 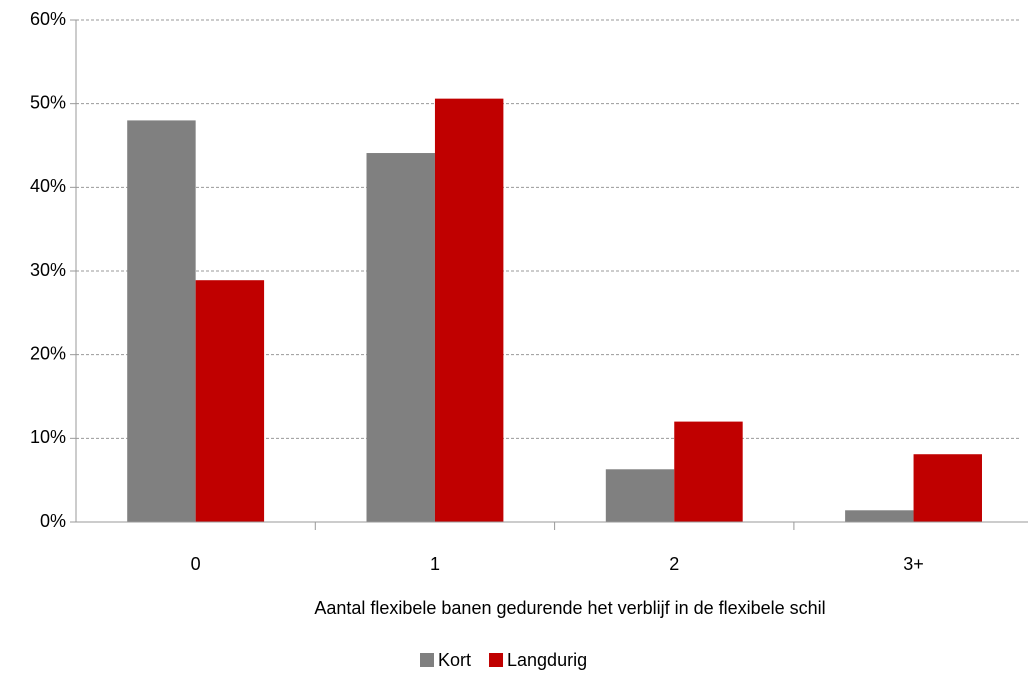 What do you see at coordinates (48, 270) in the screenshot?
I see `y-tick-label: 30%` at bounding box center [48, 270].